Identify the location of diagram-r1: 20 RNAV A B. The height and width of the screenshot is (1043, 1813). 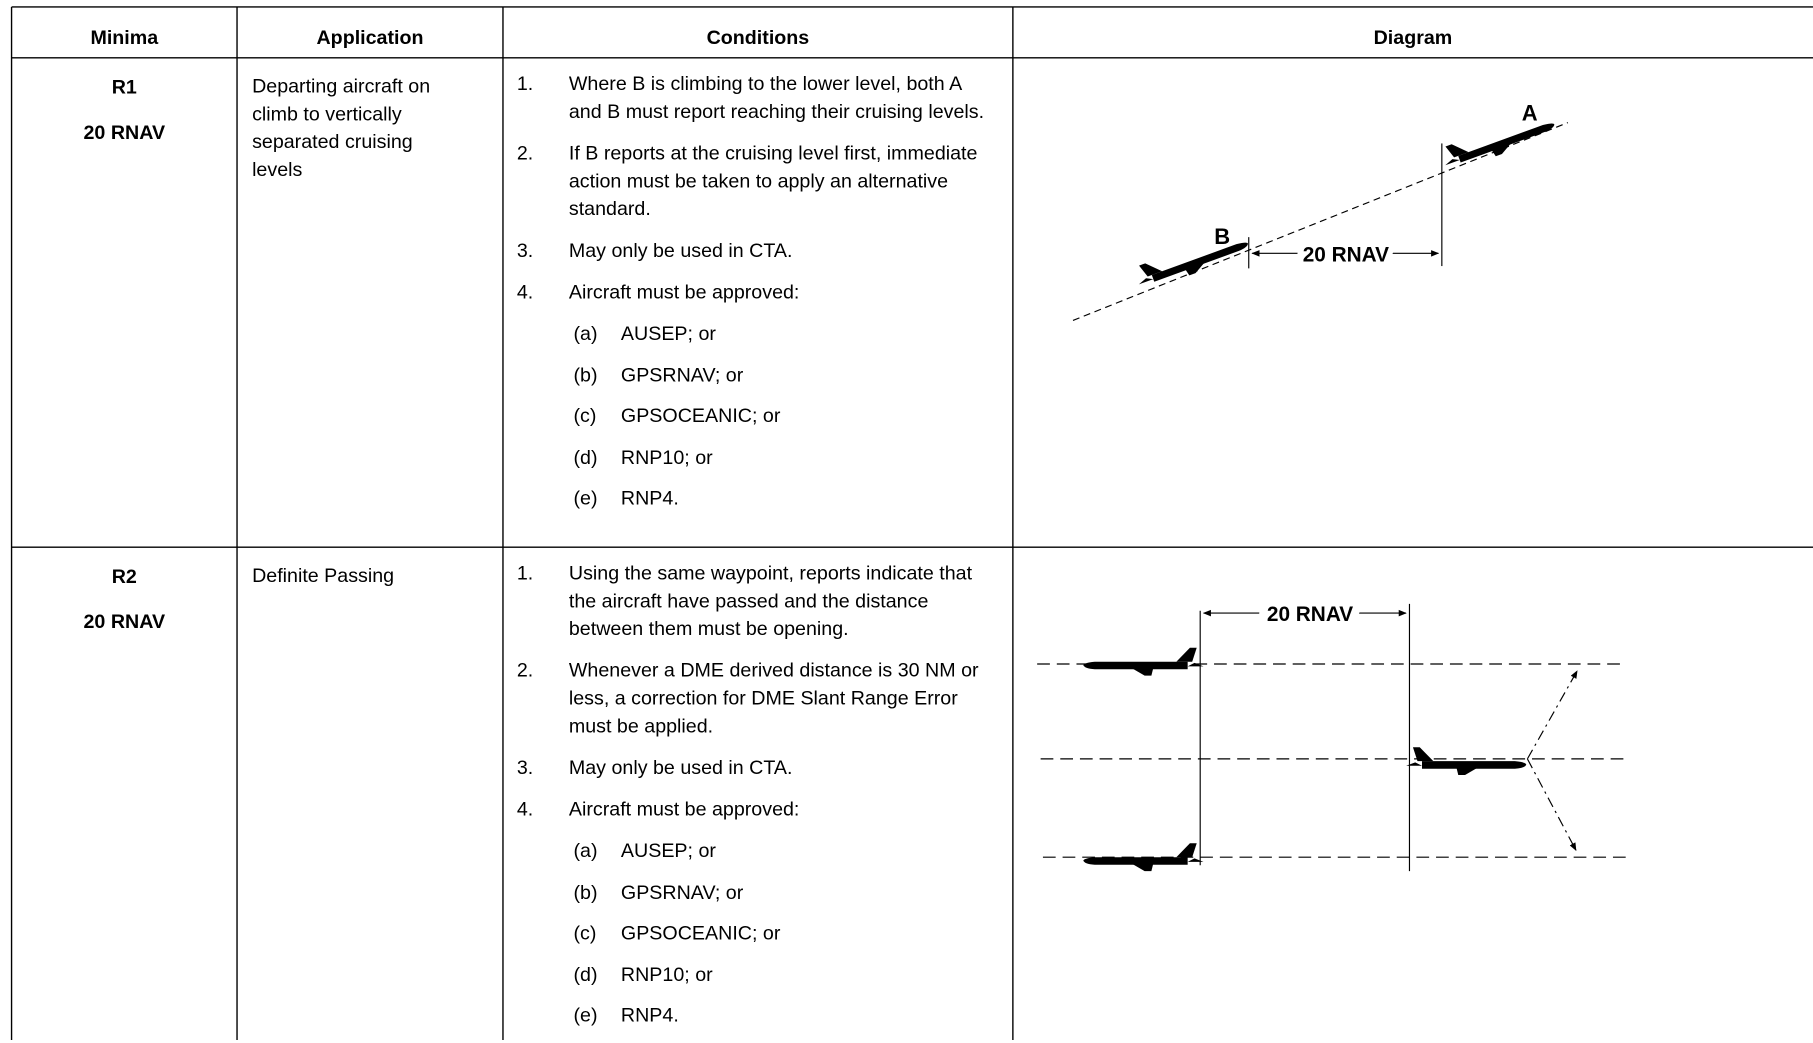
(1320, 210).